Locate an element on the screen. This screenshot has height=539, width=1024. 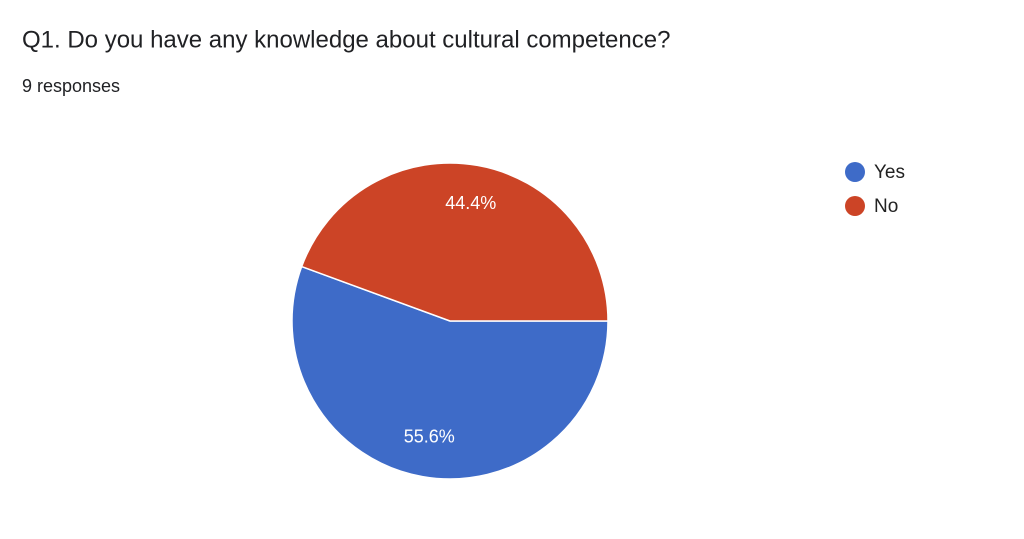
slice-label: 55.6% is located at coordinates (429, 436).